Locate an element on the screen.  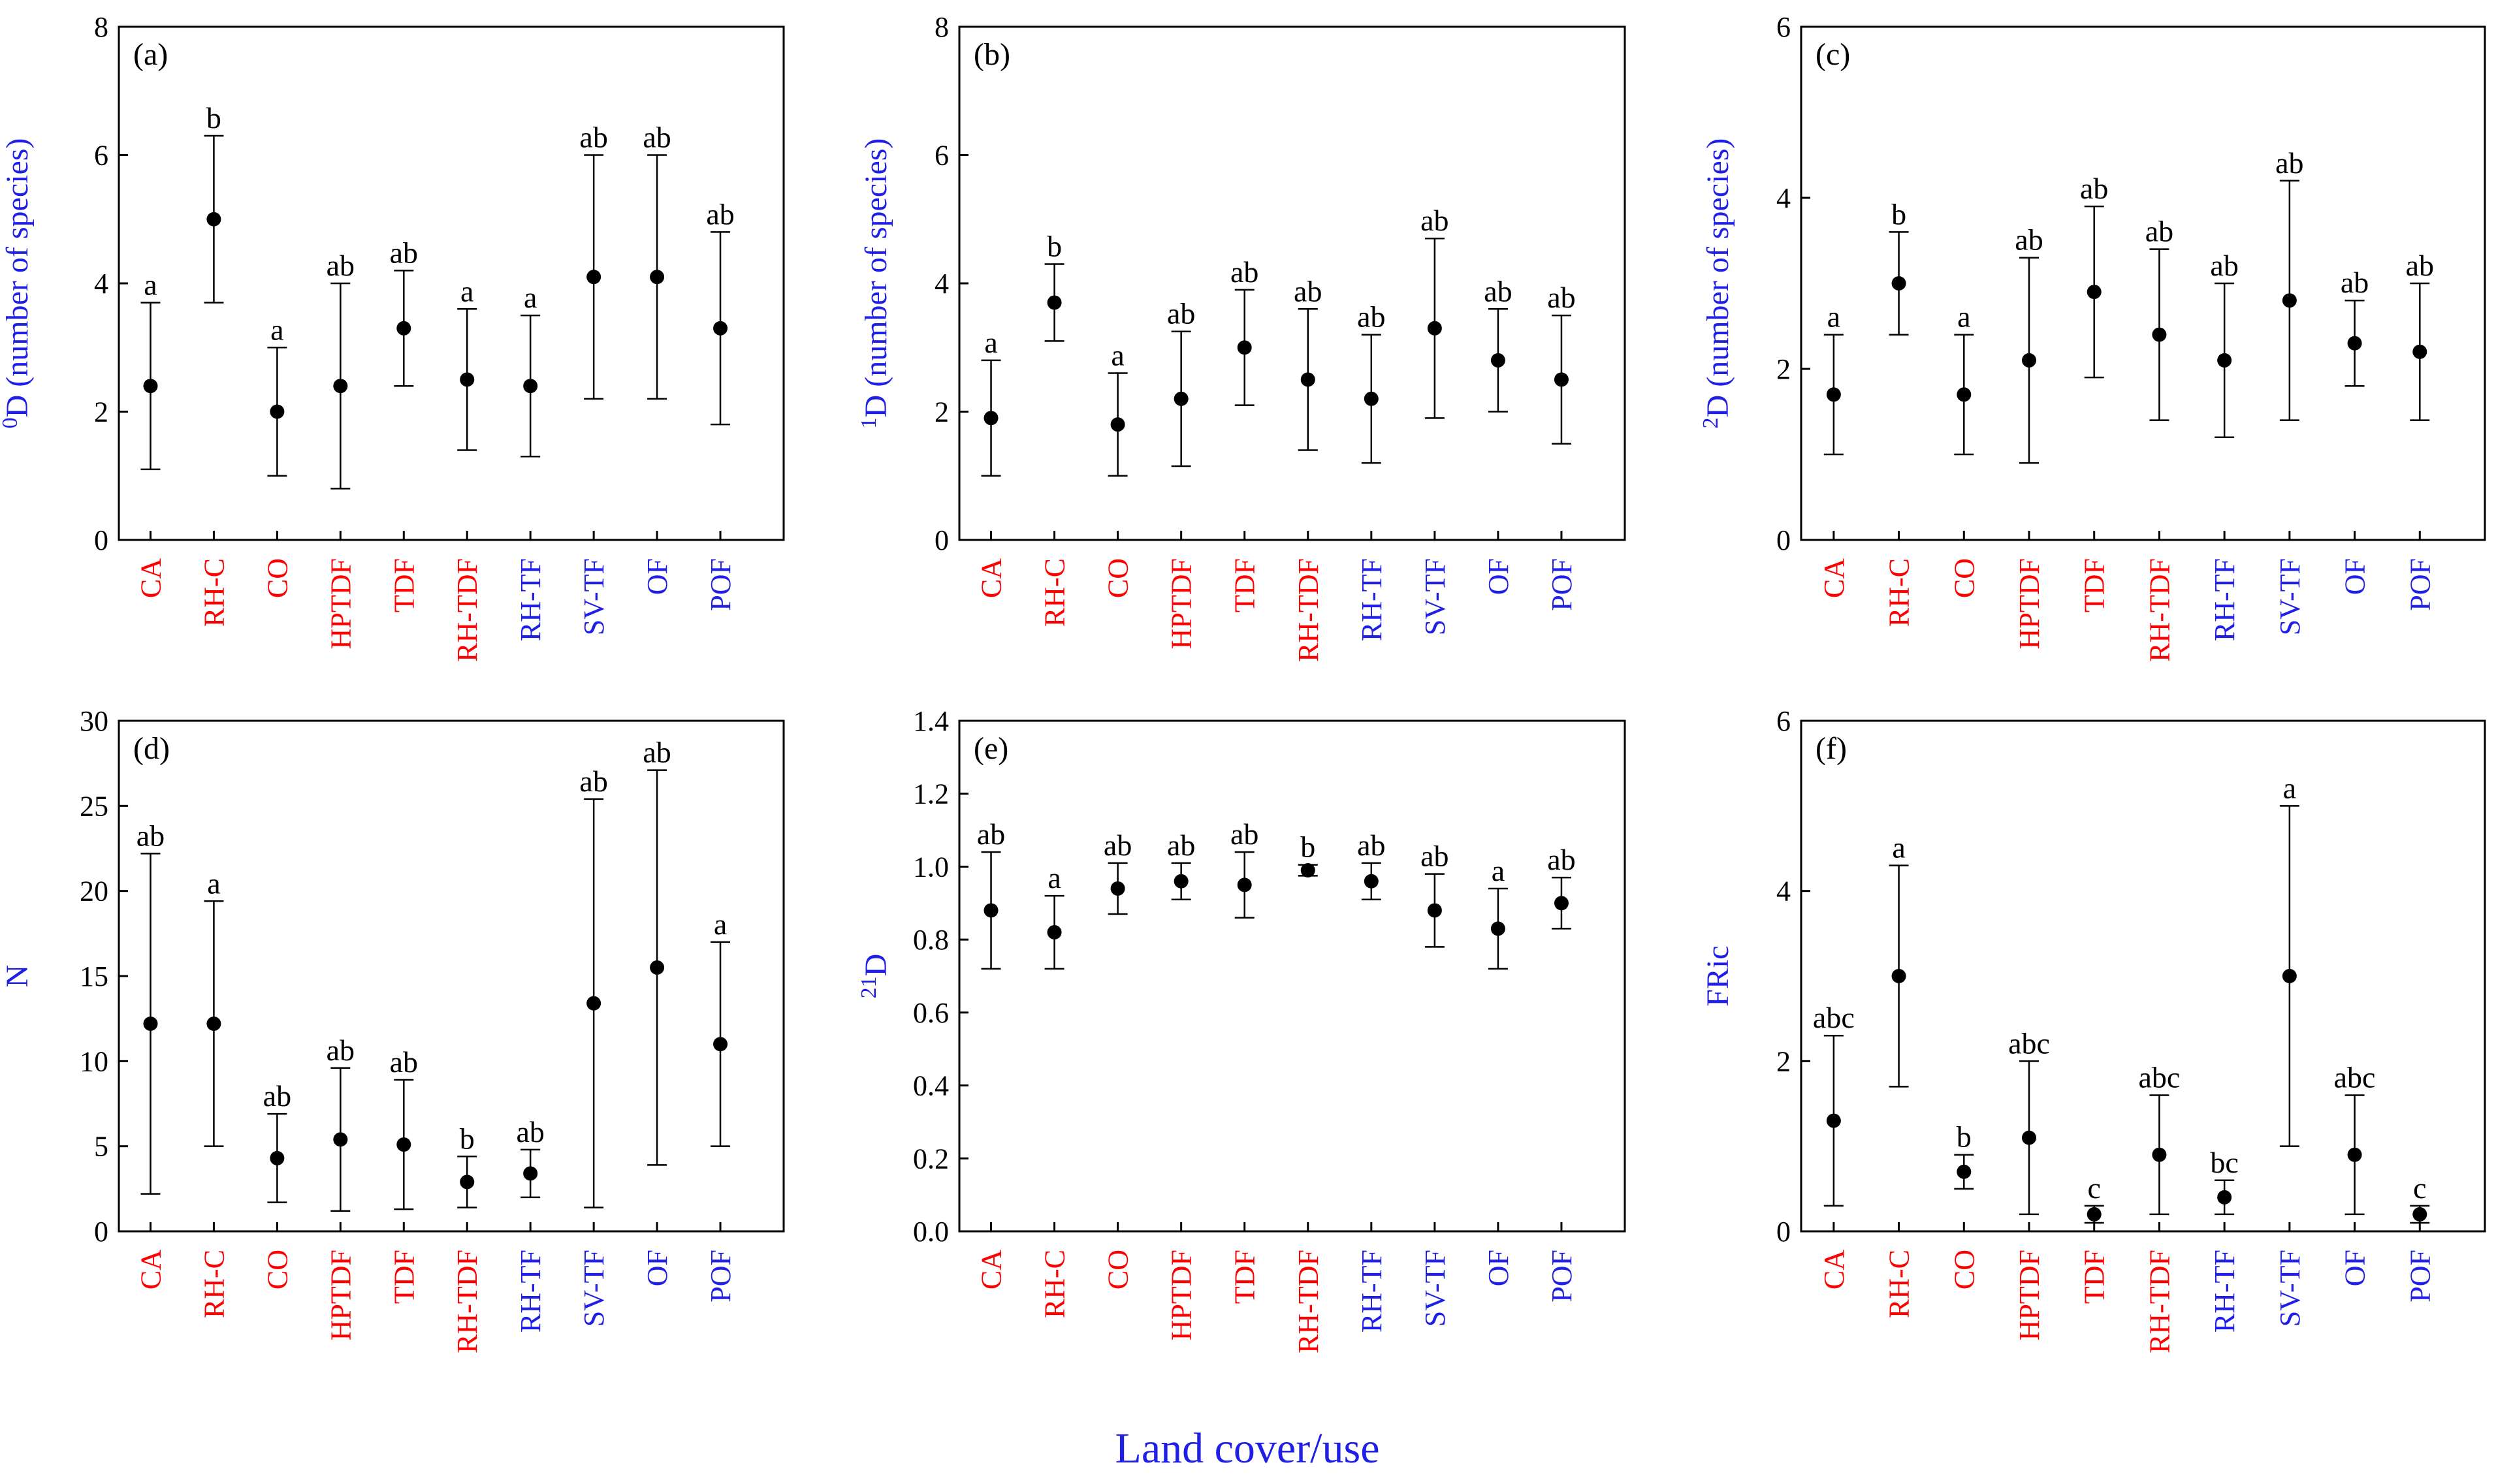
y-axis-title-rest: (number of species) is located at coordinates (876, 266).